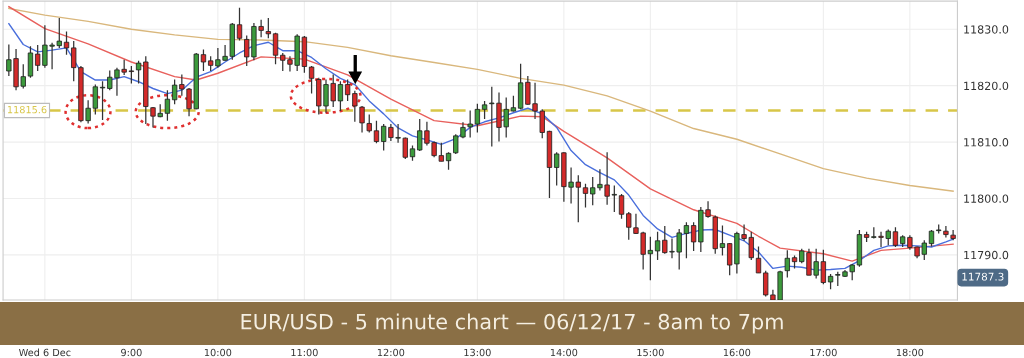  I want to click on x-tick-label: 16:00, so click(737, 352).